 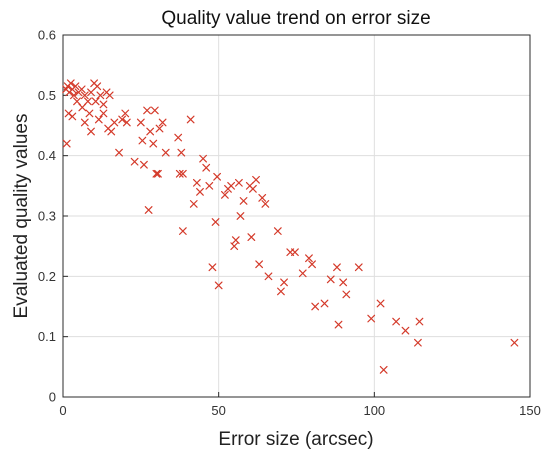 I want to click on y-tick-label: 0.3, so click(x=47, y=216).